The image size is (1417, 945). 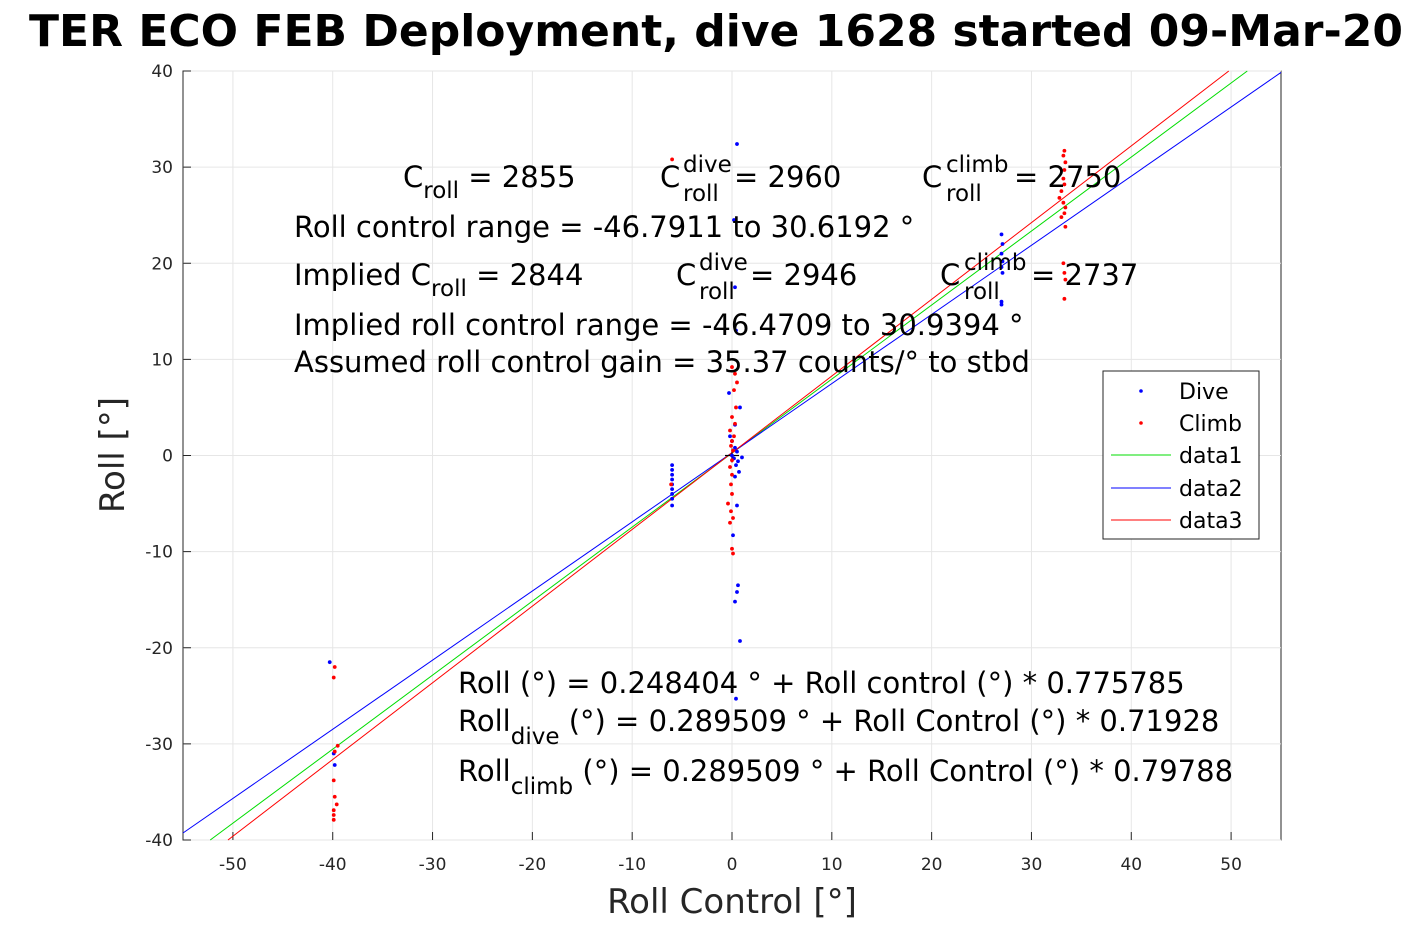 I want to click on implied-croll-annotation: Implied Croll = 2844, so click(x=438, y=280).